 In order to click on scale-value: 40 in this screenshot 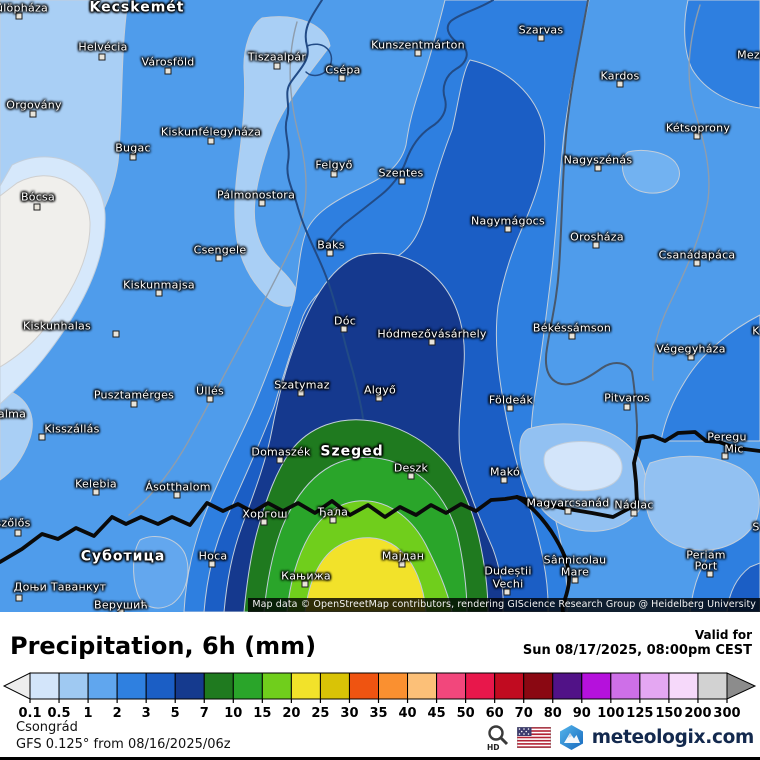, I will do `click(407, 713)`.